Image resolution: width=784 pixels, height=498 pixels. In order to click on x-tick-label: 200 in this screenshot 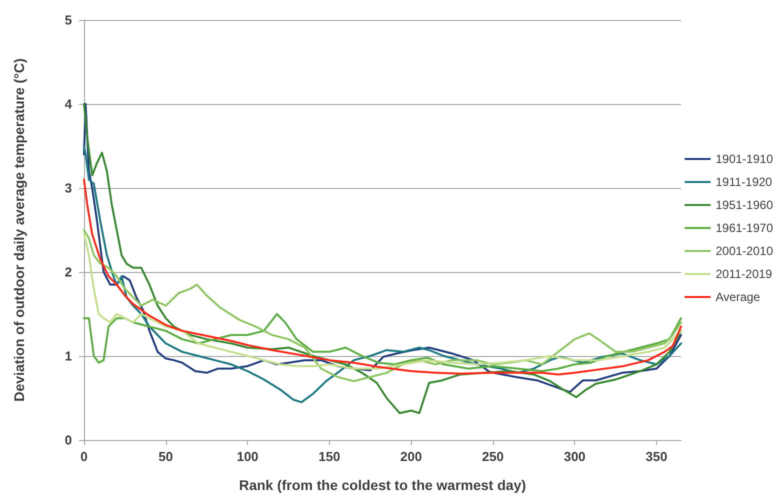, I will do `click(411, 456)`.